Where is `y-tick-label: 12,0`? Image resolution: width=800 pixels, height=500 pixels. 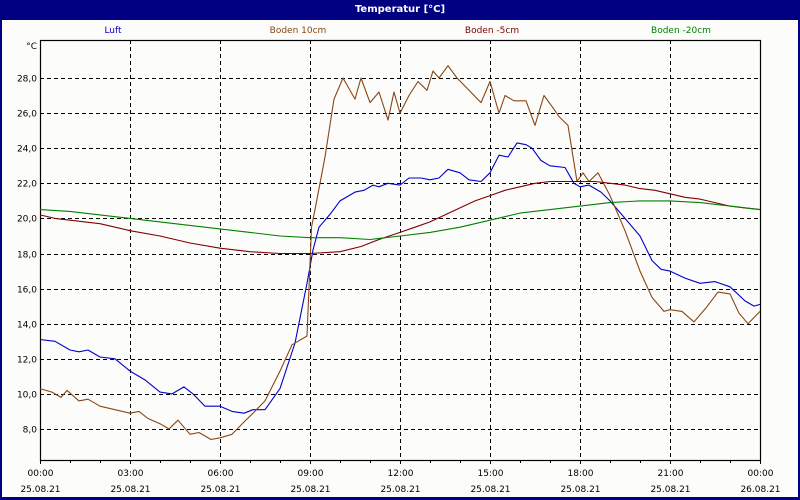
y-tick-label: 12,0 is located at coordinates (27, 361).